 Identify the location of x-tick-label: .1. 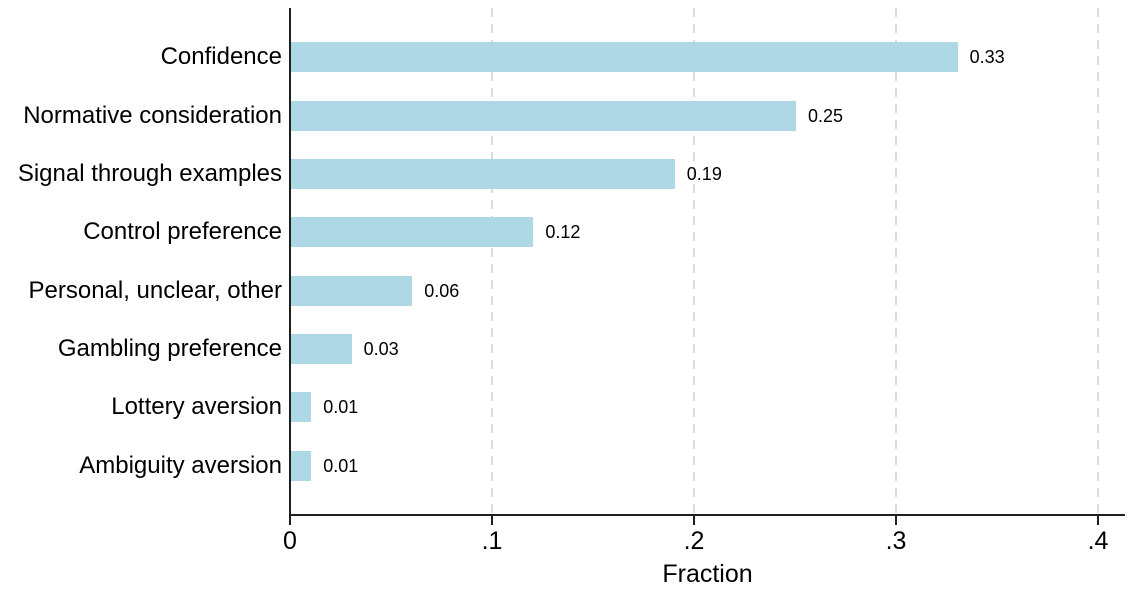
(492, 541).